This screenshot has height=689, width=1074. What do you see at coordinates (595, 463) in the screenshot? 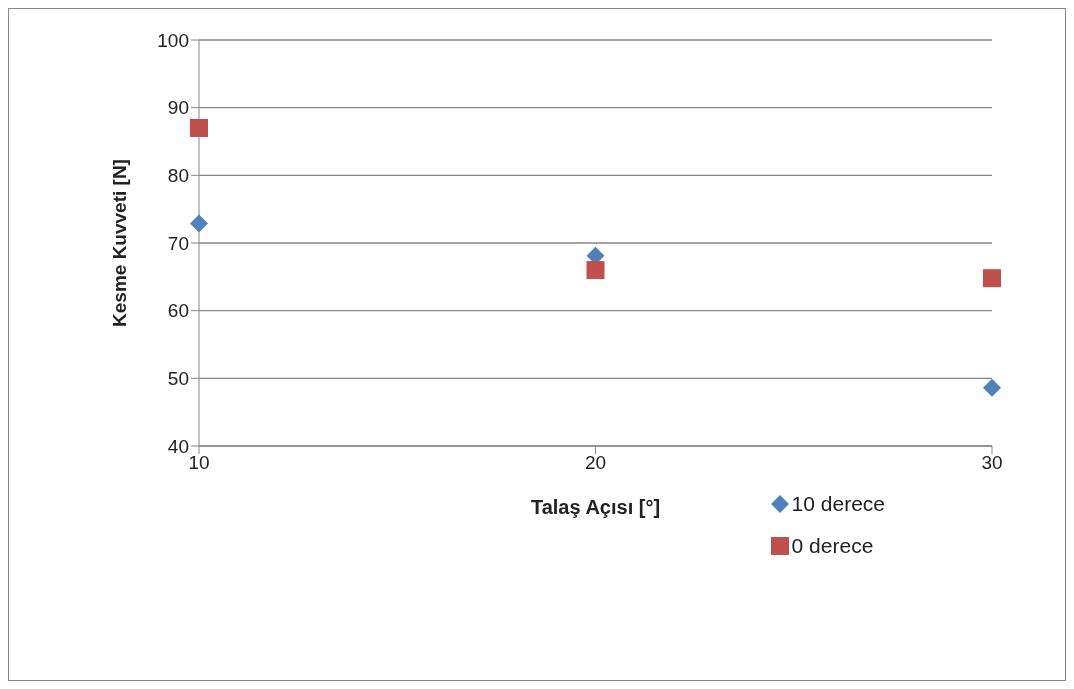
I see `x-tick-label: 20` at bounding box center [595, 463].